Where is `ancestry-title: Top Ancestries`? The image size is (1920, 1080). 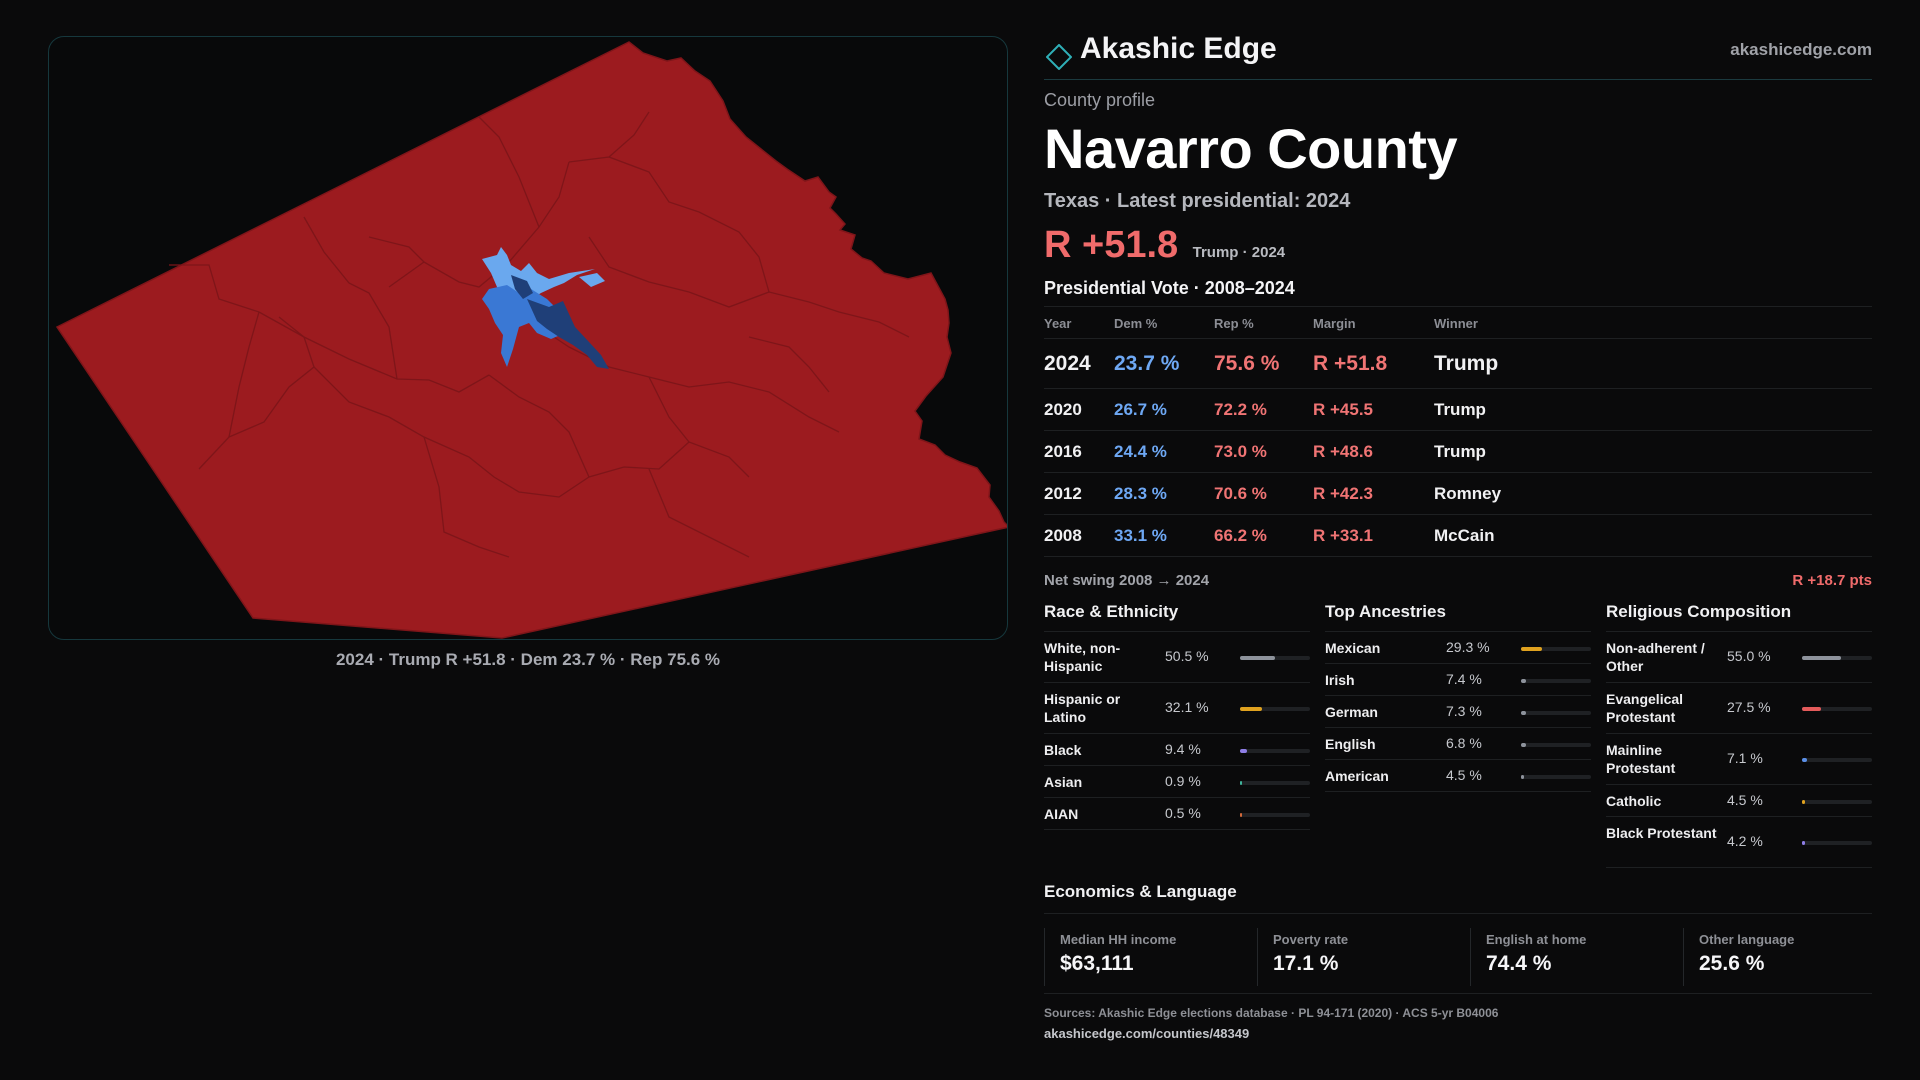
ancestry-title: Top Ancestries is located at coordinates (1458, 617).